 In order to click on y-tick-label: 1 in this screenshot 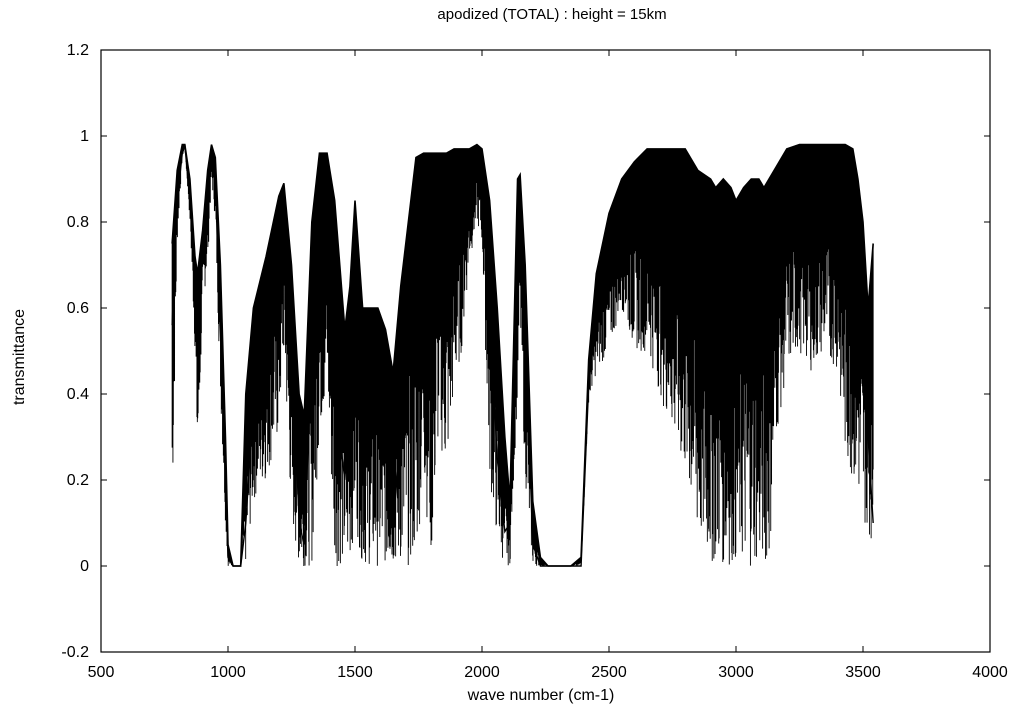, I will do `click(84, 136)`.